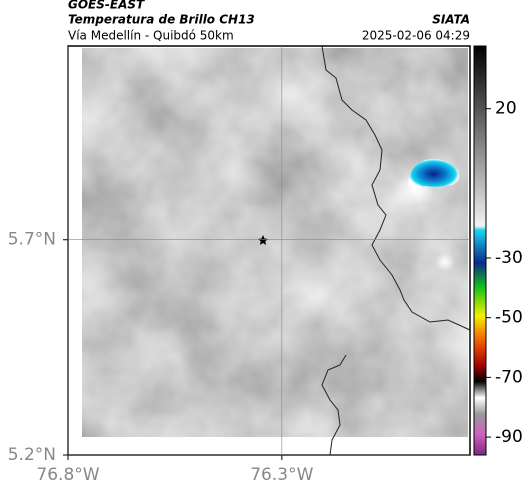  Describe the element at coordinates (32, 240) in the screenshot. I see `y-tick-label: 5.7°N` at that location.